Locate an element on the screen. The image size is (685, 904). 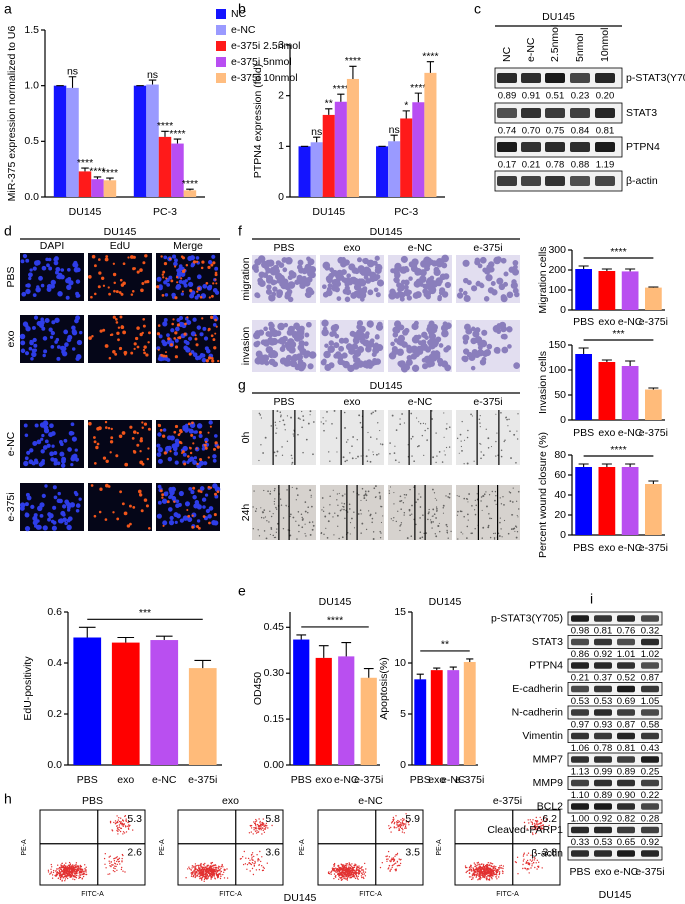
y-axis-label: Invasion cells is located at coordinates (543, 382).